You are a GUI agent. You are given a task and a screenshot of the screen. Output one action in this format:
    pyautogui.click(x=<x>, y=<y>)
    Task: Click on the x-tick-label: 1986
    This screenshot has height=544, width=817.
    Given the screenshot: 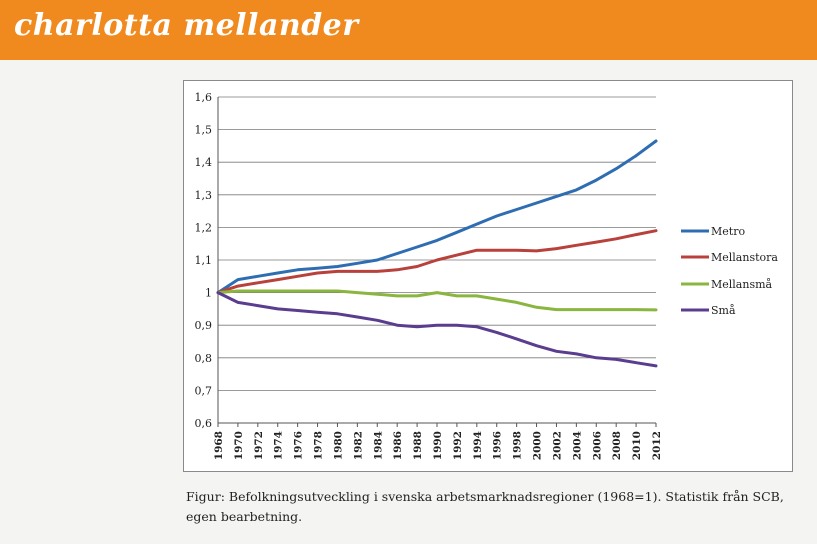 What is the action you would take?
    pyautogui.click(x=398, y=445)
    